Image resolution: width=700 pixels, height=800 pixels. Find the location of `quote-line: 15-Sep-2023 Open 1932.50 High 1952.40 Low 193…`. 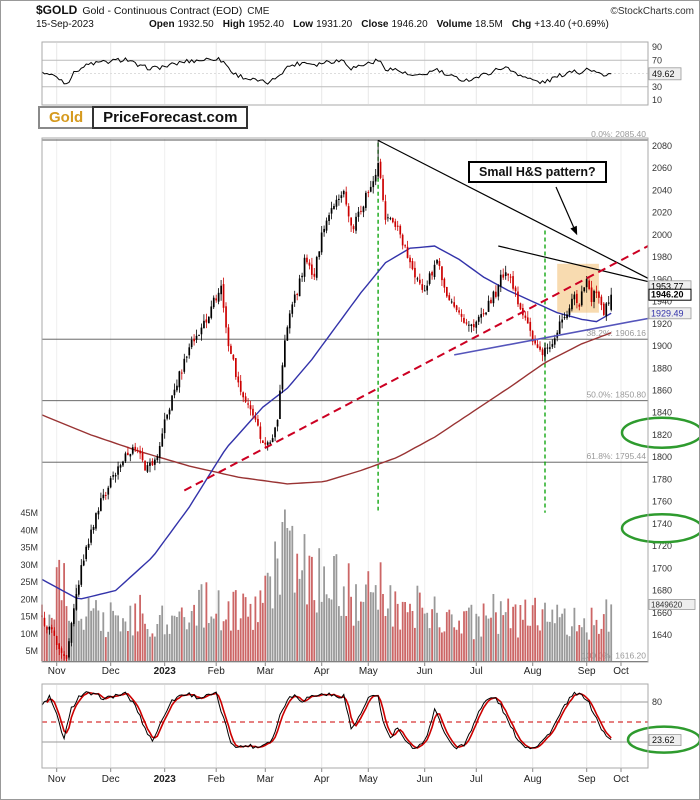

quote-line: 15-Sep-2023 Open 1932.50 High 1952.40 Low 193… is located at coordinates (365, 24).